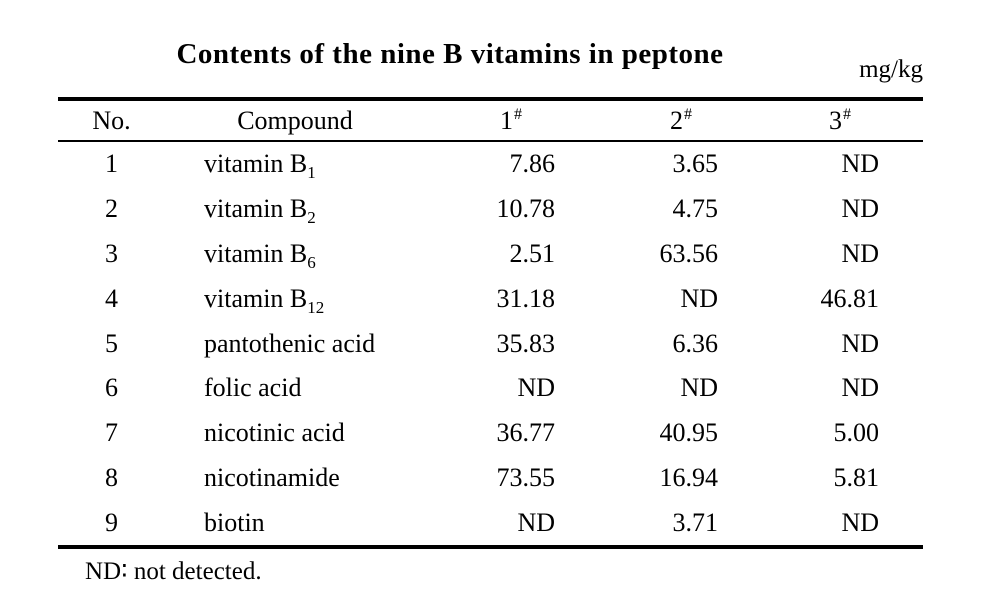 The image size is (982, 608). I want to click on cell-sample-2: 63.56, so click(689, 253).